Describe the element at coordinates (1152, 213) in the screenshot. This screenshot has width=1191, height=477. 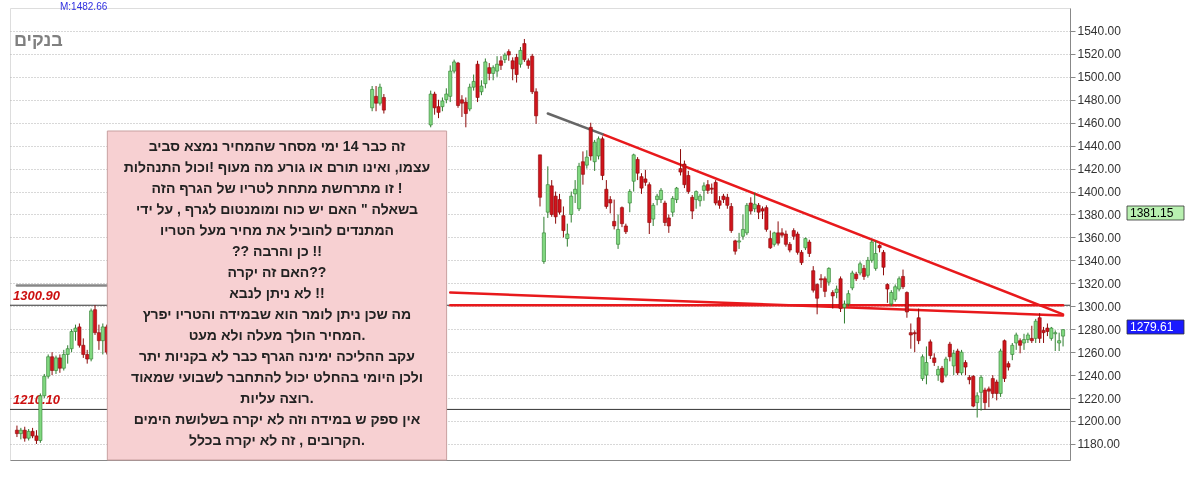
I see `text: 1381.15` at that location.